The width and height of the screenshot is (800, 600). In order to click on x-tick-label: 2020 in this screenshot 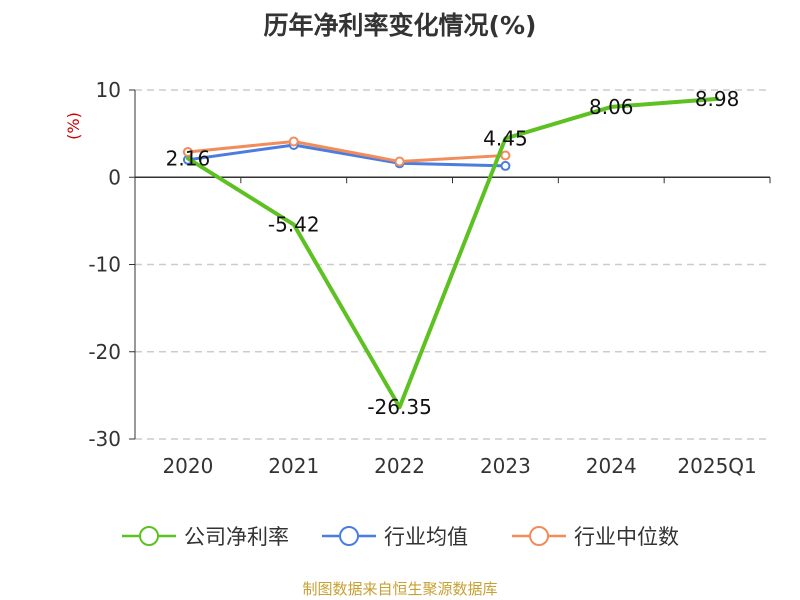, I will do `click(187, 466)`.